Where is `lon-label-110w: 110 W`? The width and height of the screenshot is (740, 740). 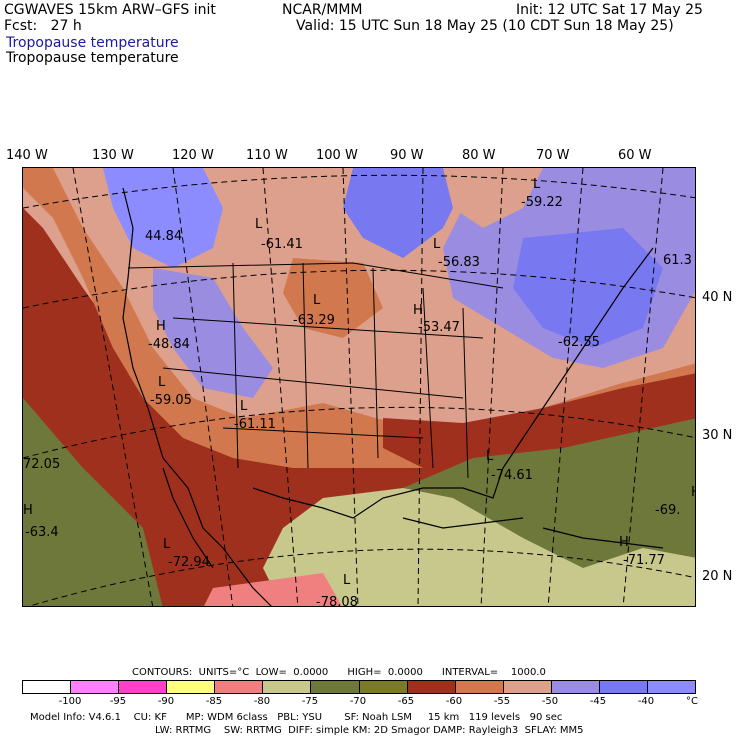
lon-label-110w: 110 W is located at coordinates (267, 155).